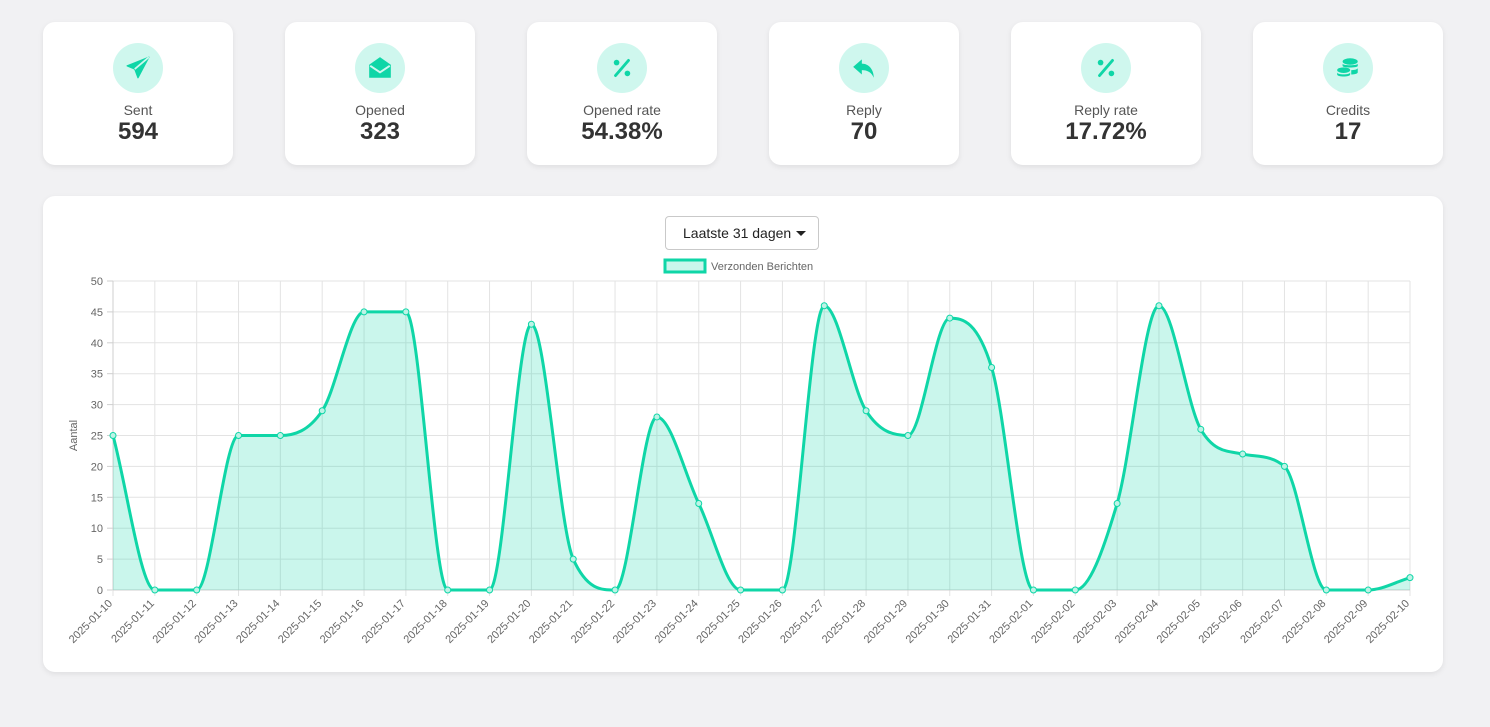 Image resolution: width=1490 pixels, height=727 pixels. Describe the element at coordinates (760, 622) in the screenshot. I see `x-tick-label: 2025-01-26` at that location.